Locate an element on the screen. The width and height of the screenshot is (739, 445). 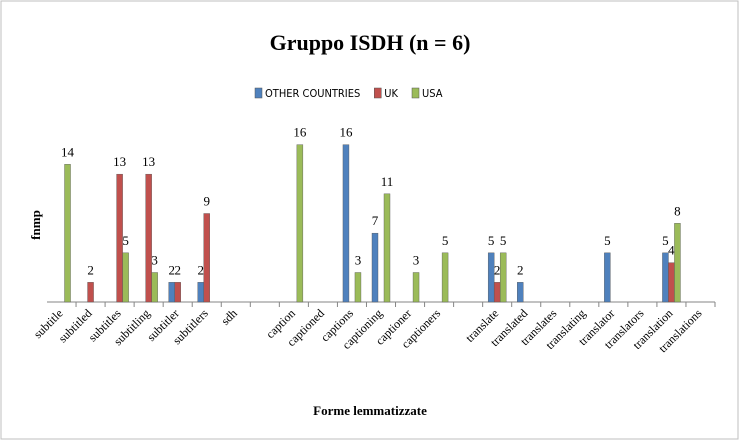
chart-title: Gruppo ISDH (n = 6) is located at coordinates (370, 42).